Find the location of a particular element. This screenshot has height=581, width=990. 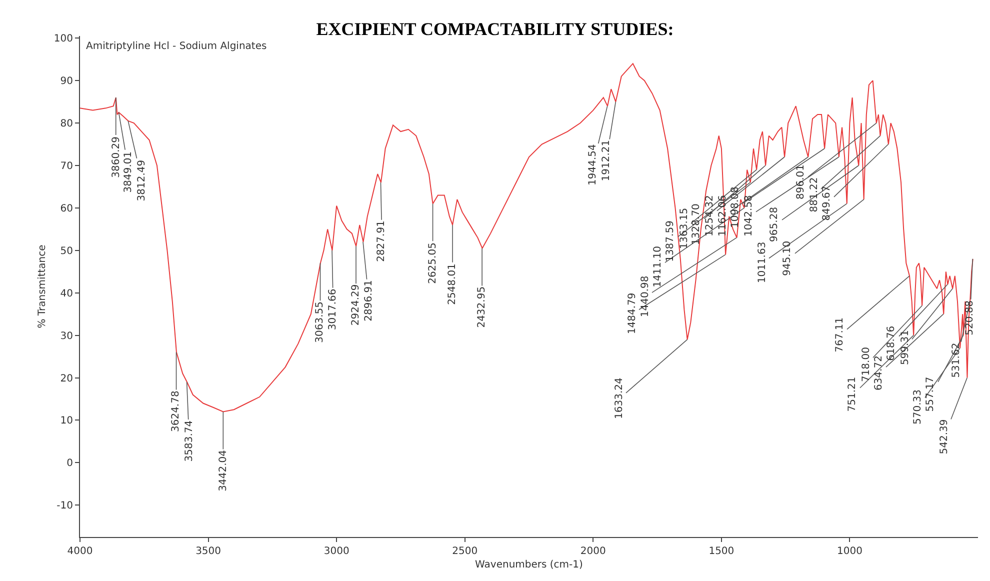

annotation: 520.88 is located at coordinates (970, 318).